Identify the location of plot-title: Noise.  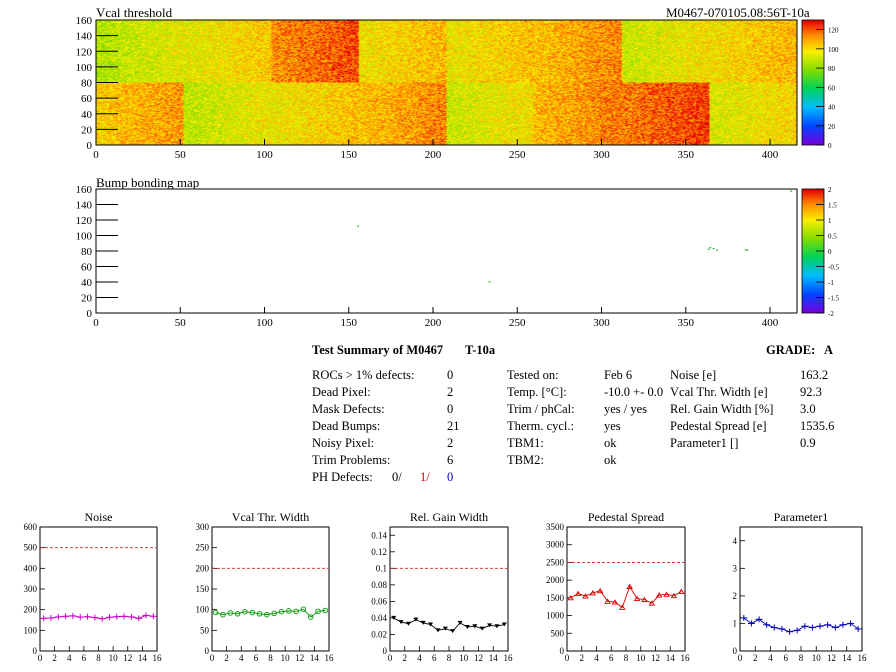
(99, 517).